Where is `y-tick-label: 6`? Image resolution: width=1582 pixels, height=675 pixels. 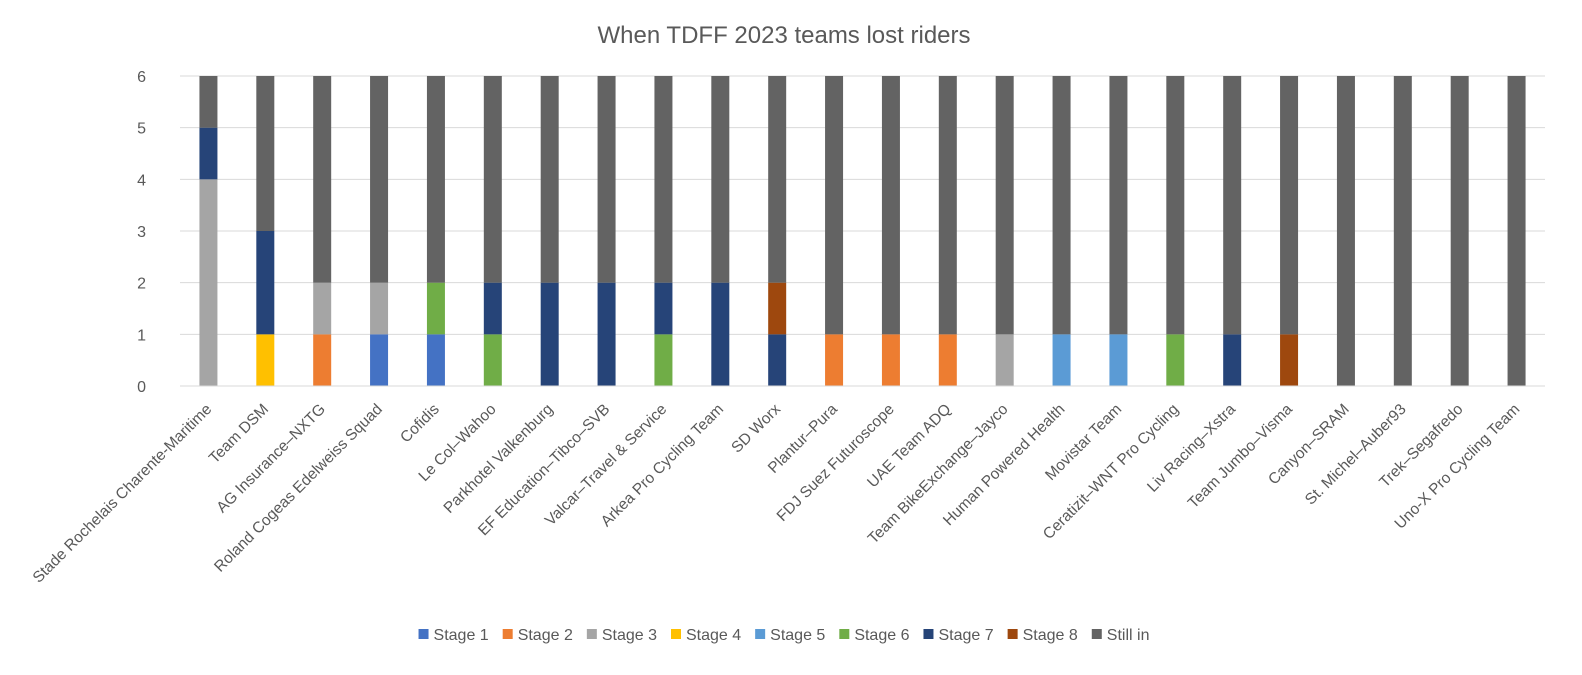
y-tick-label: 6 is located at coordinates (141, 77).